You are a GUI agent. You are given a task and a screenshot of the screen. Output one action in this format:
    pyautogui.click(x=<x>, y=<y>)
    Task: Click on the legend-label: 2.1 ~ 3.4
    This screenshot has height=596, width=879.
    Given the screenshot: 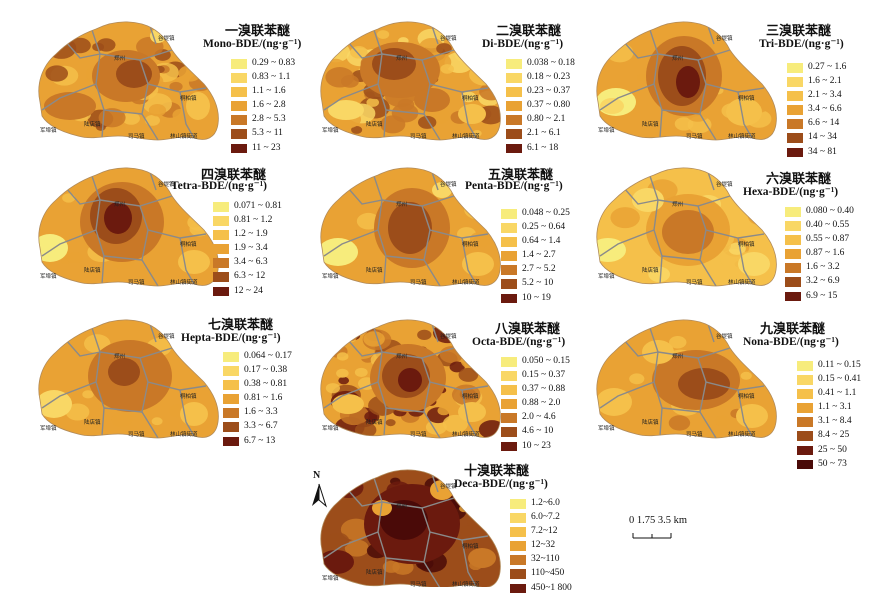 What is the action you would take?
    pyautogui.click(x=825, y=95)
    